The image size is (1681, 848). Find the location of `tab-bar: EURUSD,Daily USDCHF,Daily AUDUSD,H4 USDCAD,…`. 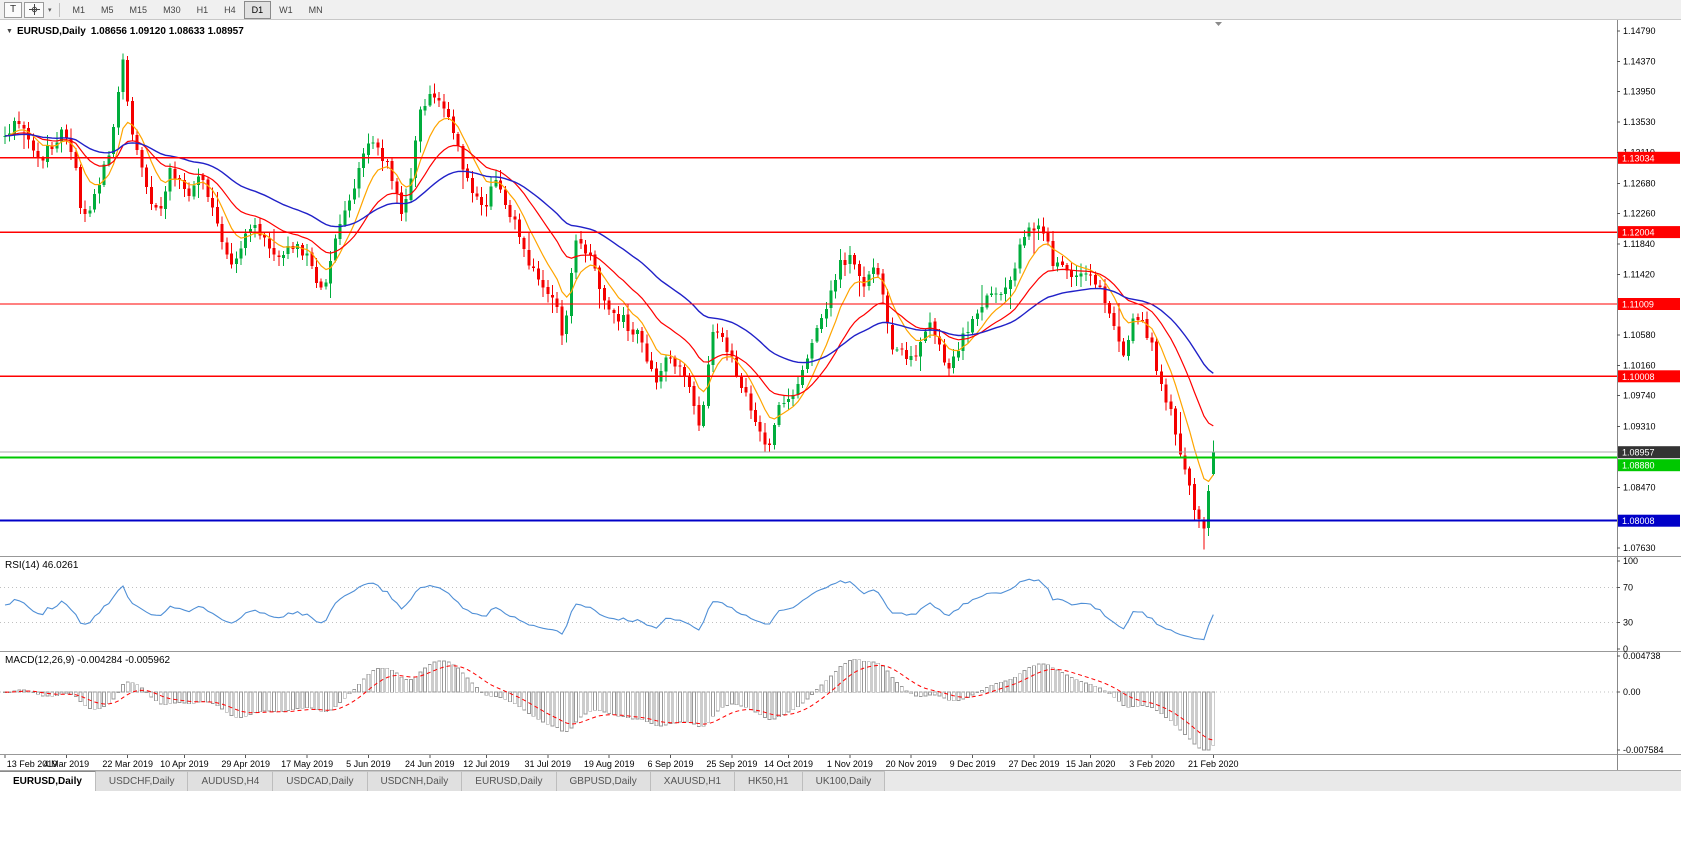

tab-bar: EURUSD,Daily USDCHF,Daily AUDUSD,H4 USDCAD,… is located at coordinates (840, 780).